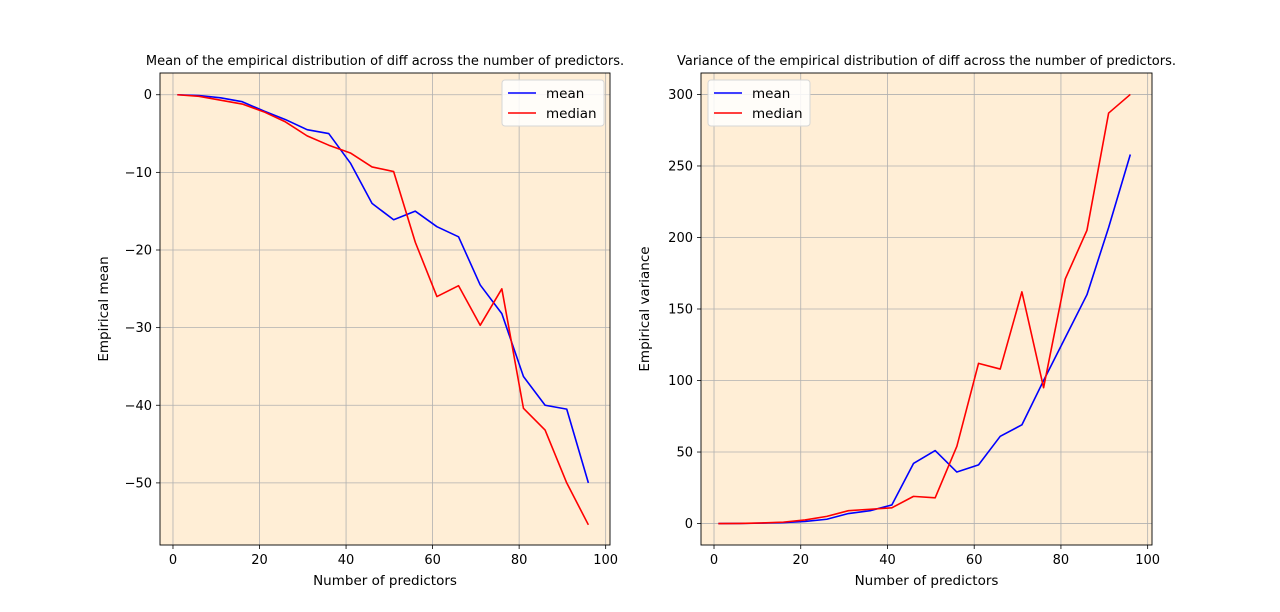  Describe the element at coordinates (645, 308) in the screenshot. I see `y-axis-label: Empirical variance` at that location.